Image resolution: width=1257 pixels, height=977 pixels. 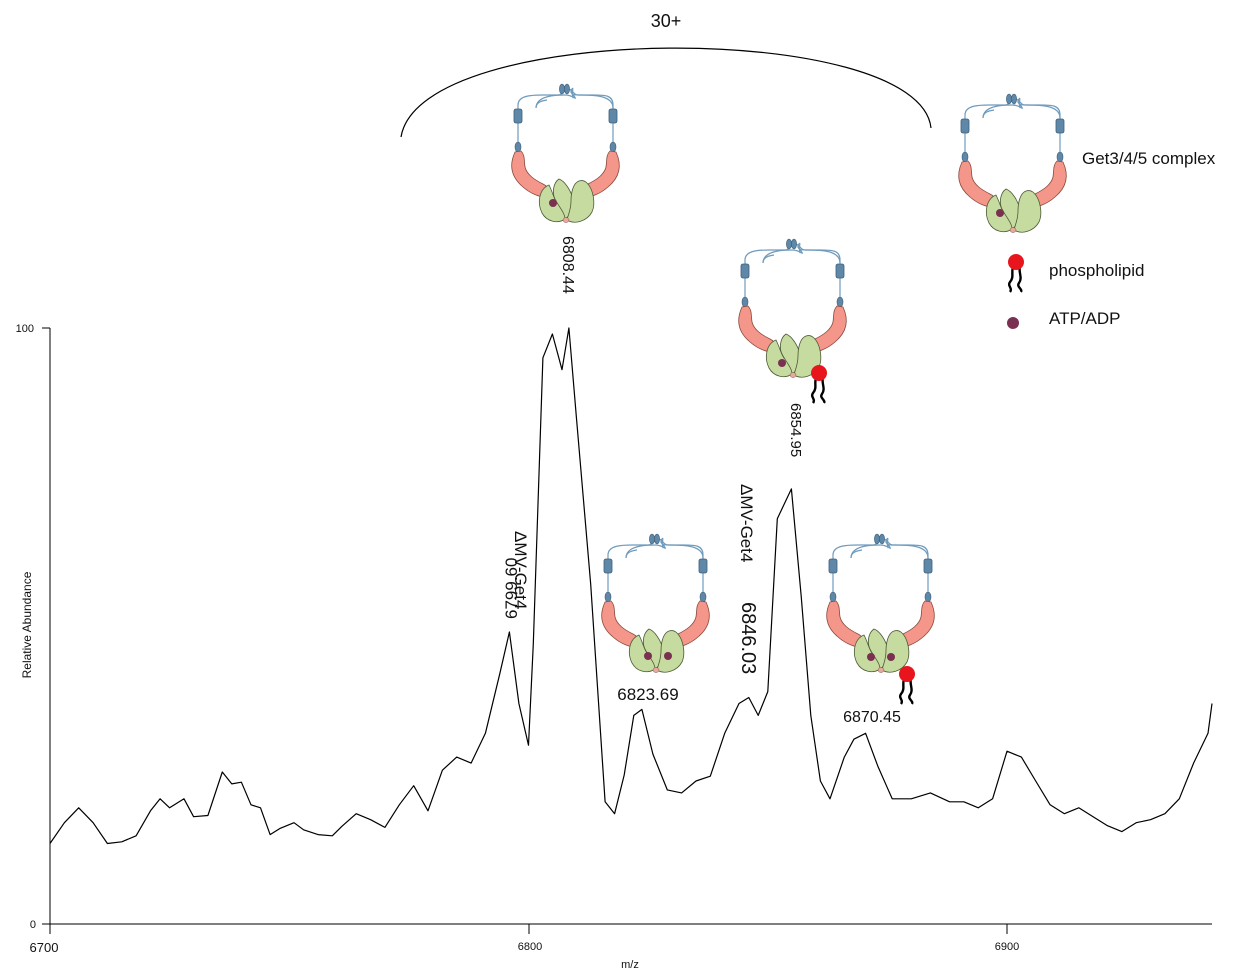 What do you see at coordinates (1149, 158) in the screenshot?
I see `legend-label-complex: Get3/4/5 complex` at bounding box center [1149, 158].